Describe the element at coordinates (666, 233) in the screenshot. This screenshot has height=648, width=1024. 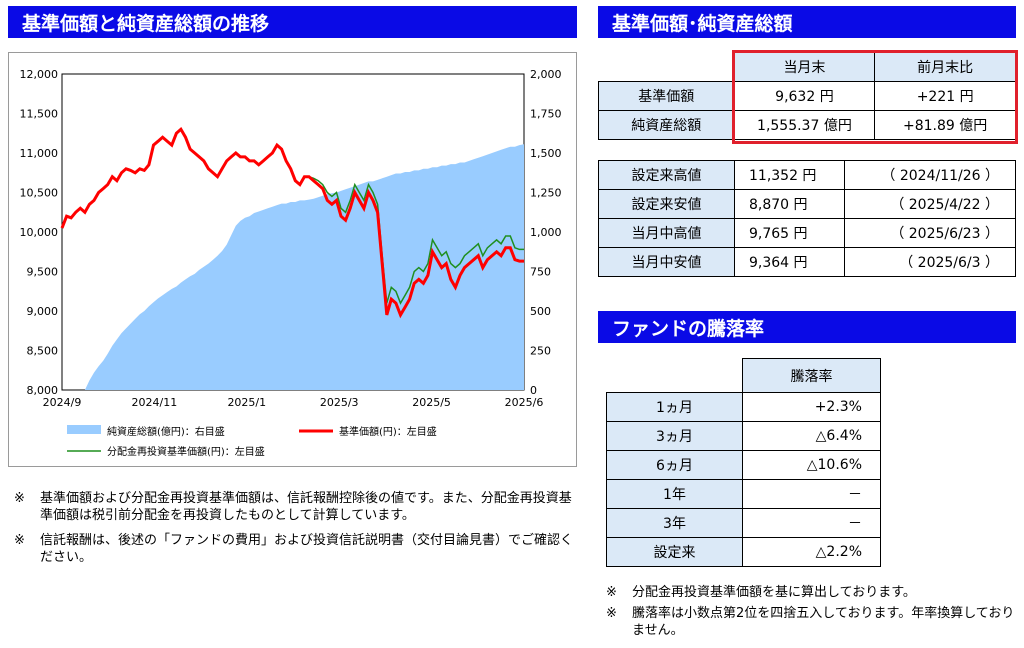
I see `stat-label: 当月中高値` at that location.